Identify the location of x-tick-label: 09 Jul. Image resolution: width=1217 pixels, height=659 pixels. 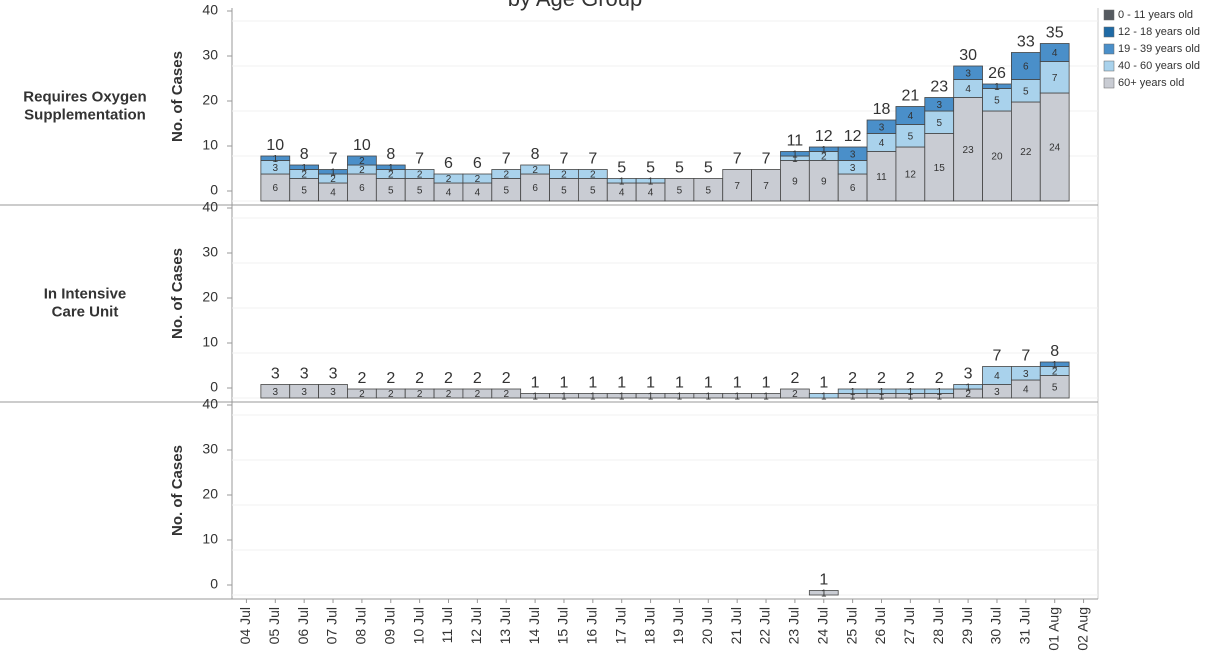
(389, 625).